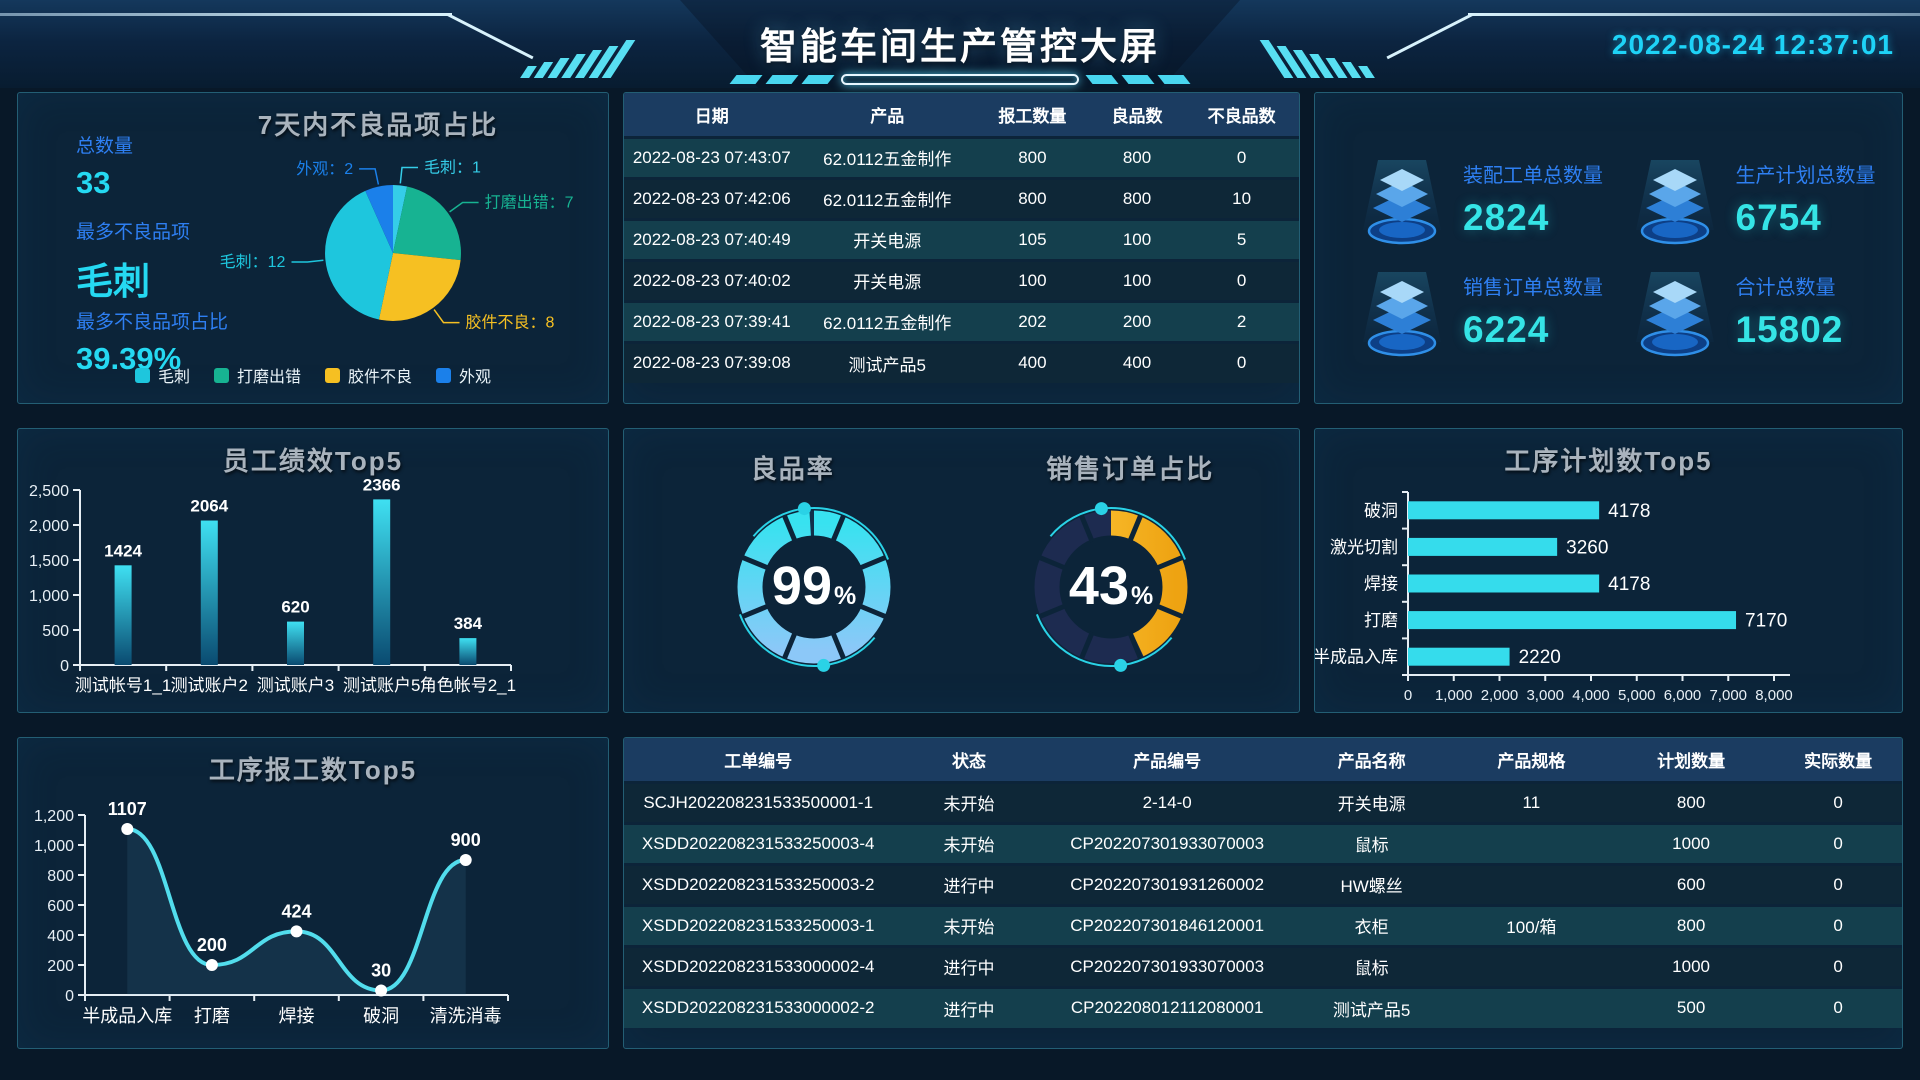 The image size is (1920, 1080). I want to click on svg-text: 8,000, so click(1774, 695).